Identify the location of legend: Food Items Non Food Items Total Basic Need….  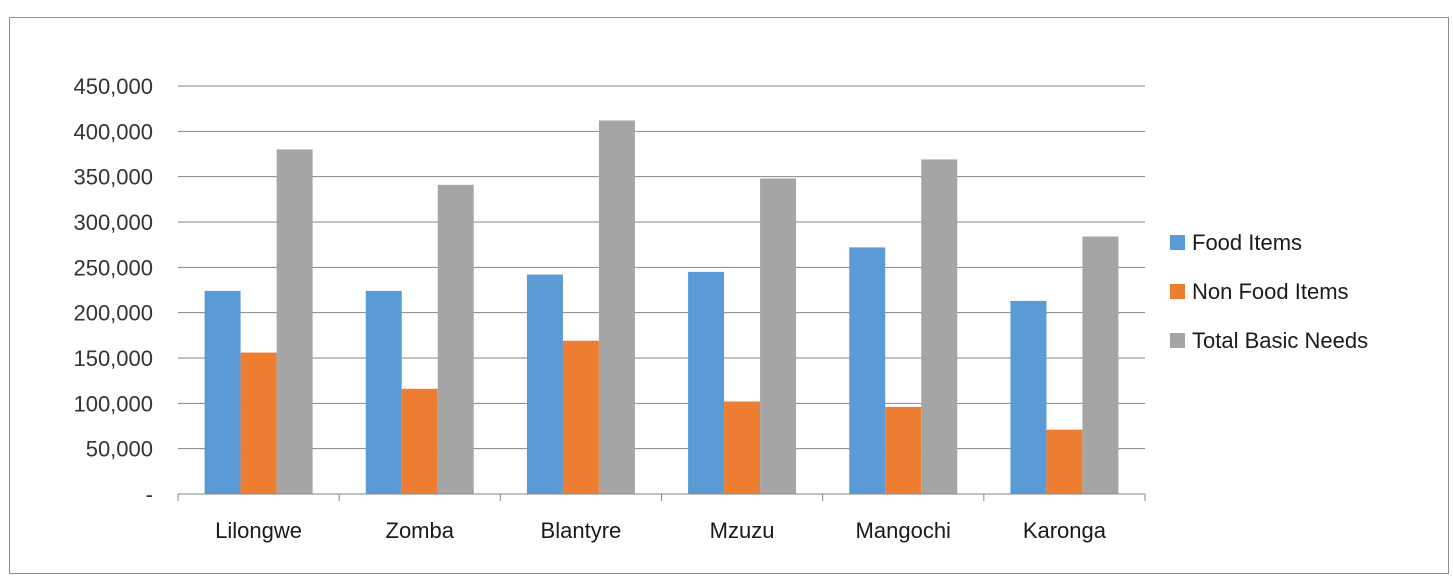
(1269, 291).